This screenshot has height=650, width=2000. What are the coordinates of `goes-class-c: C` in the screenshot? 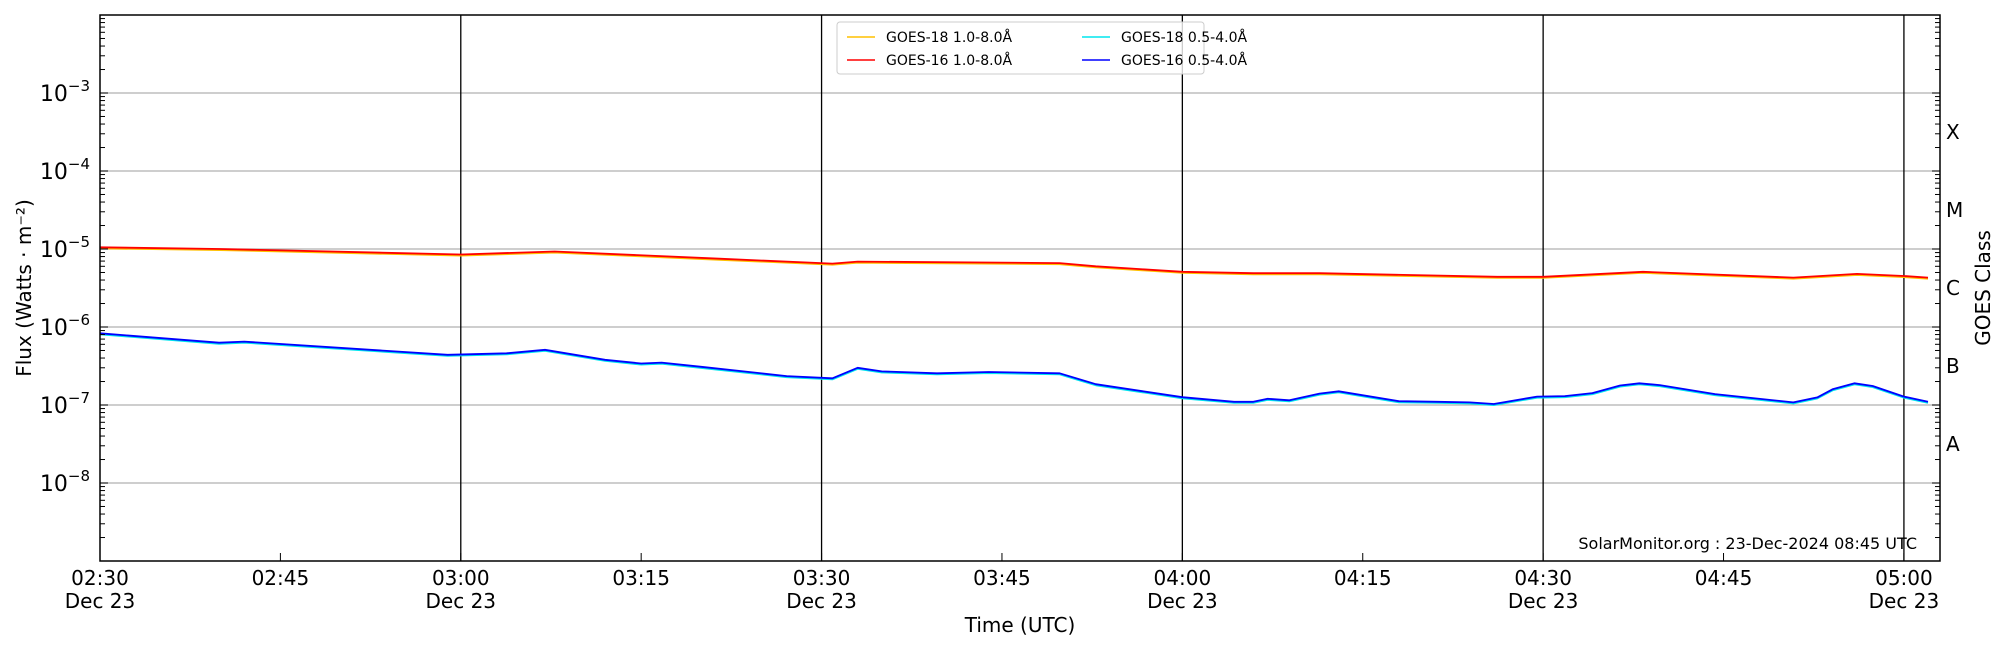 It's located at (1953, 288).